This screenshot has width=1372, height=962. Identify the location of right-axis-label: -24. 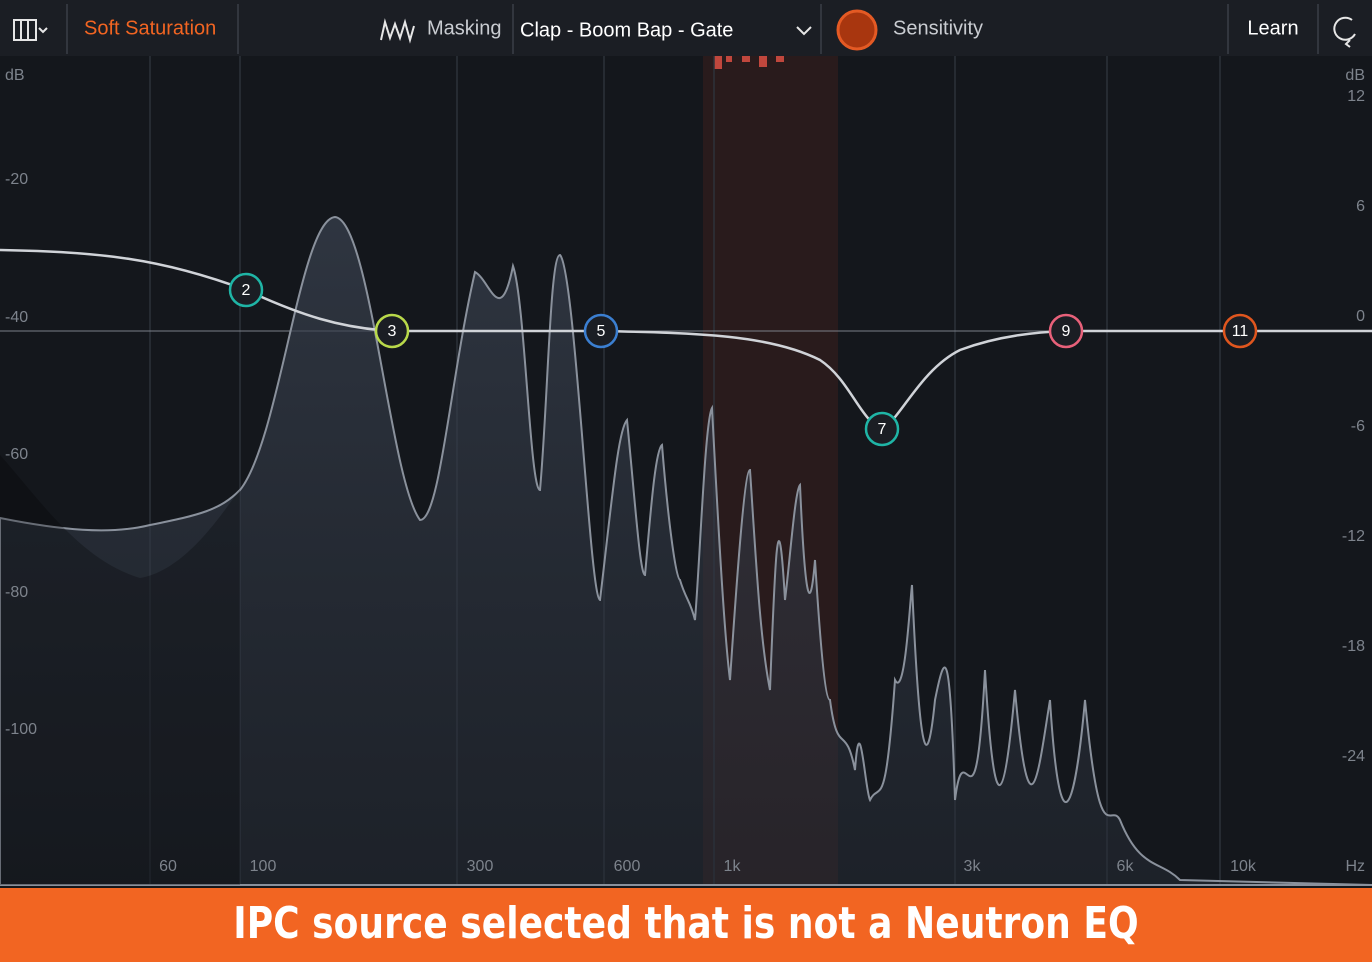
(1353, 756).